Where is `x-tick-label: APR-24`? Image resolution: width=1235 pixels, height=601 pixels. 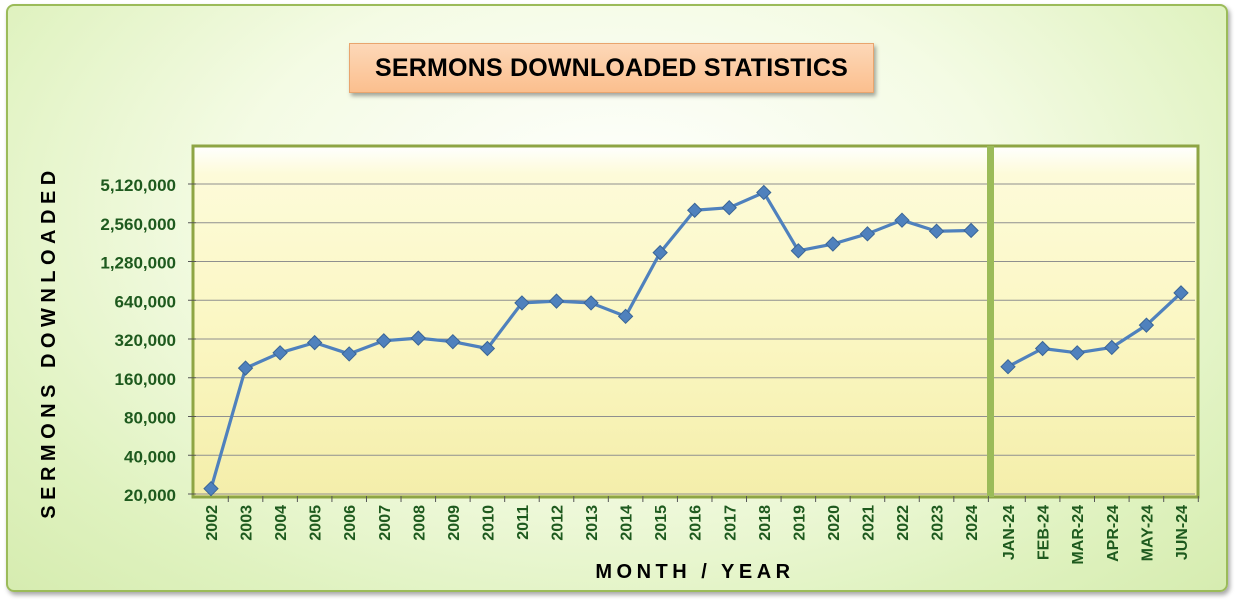
x-tick-label: APR-24 is located at coordinates (1113, 533).